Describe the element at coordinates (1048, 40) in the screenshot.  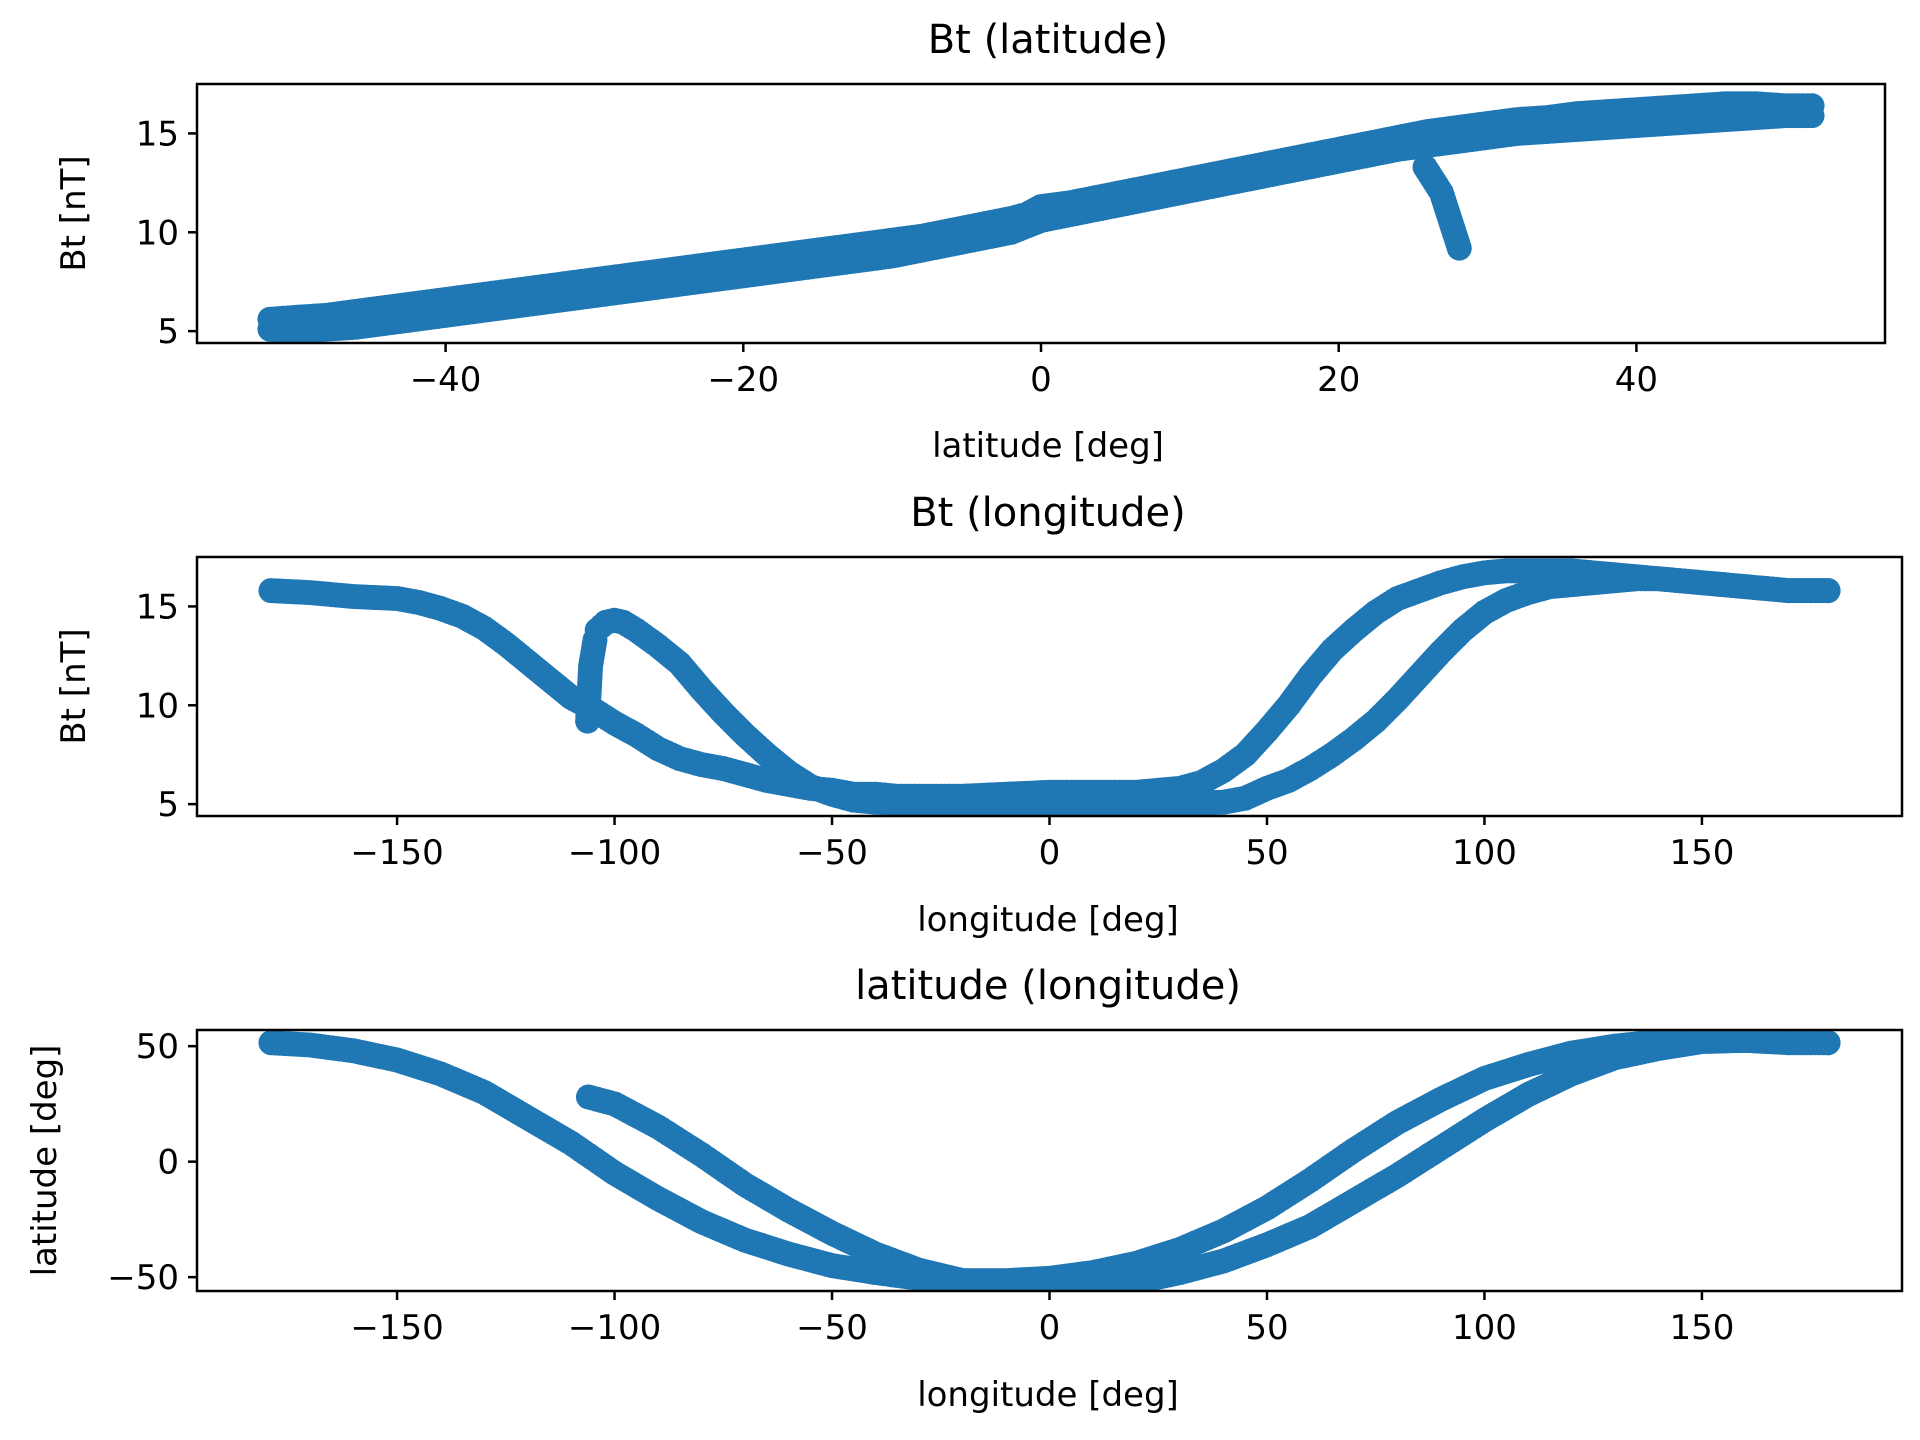
I see `panel-title: Bt (latitude)` at that location.